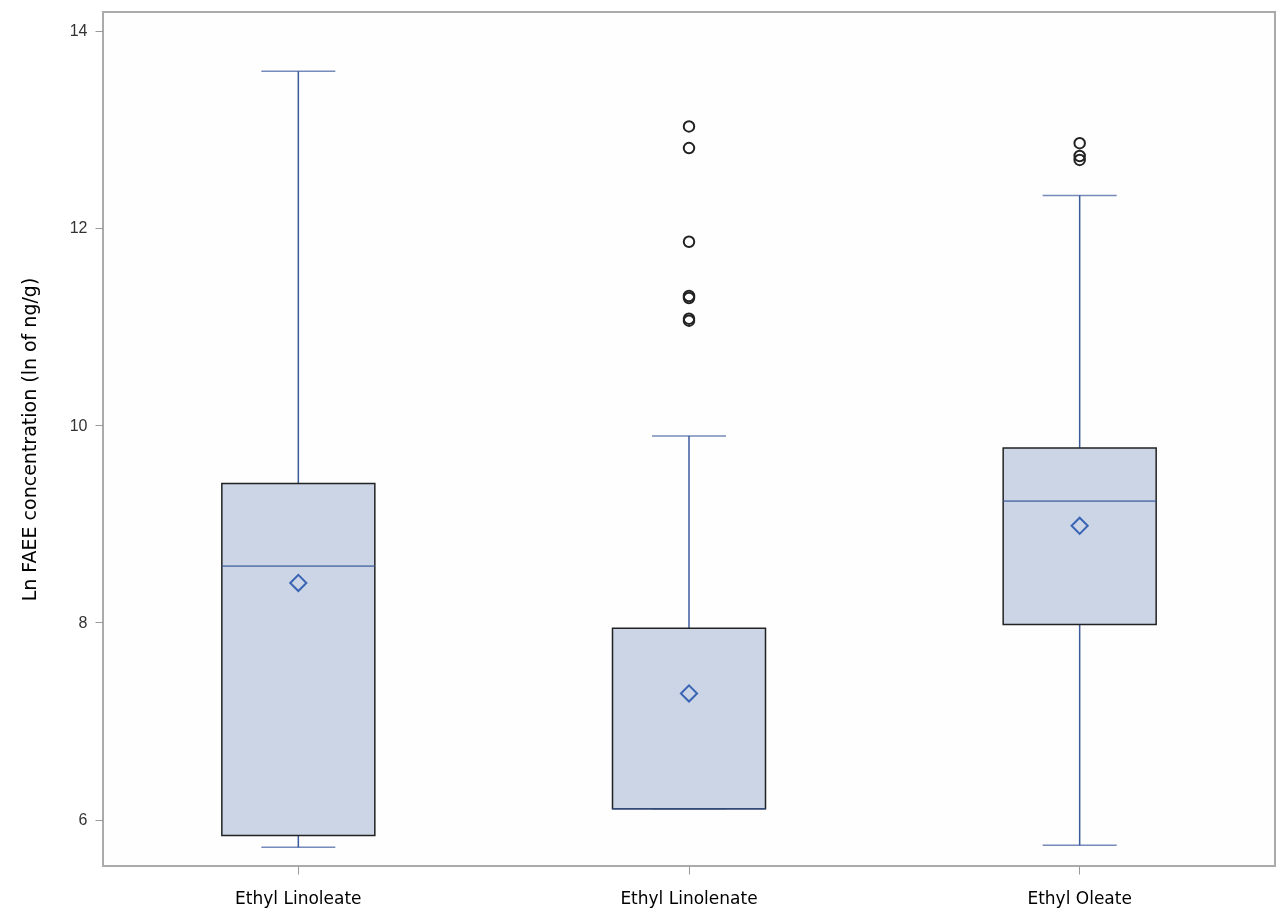 Image resolution: width=1276 pixels, height=922 pixels. Describe the element at coordinates (78, 425) in the screenshot. I see `y-tick-label: 10` at that location.